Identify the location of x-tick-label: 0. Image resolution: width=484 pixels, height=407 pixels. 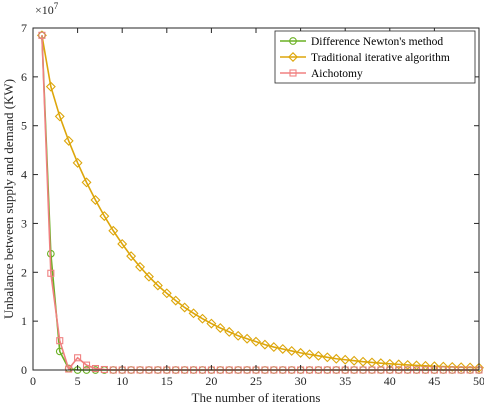
(33, 381).